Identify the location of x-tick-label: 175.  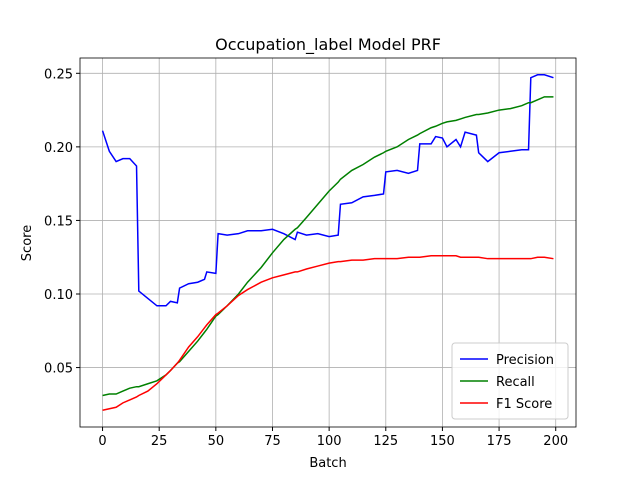
(499, 441).